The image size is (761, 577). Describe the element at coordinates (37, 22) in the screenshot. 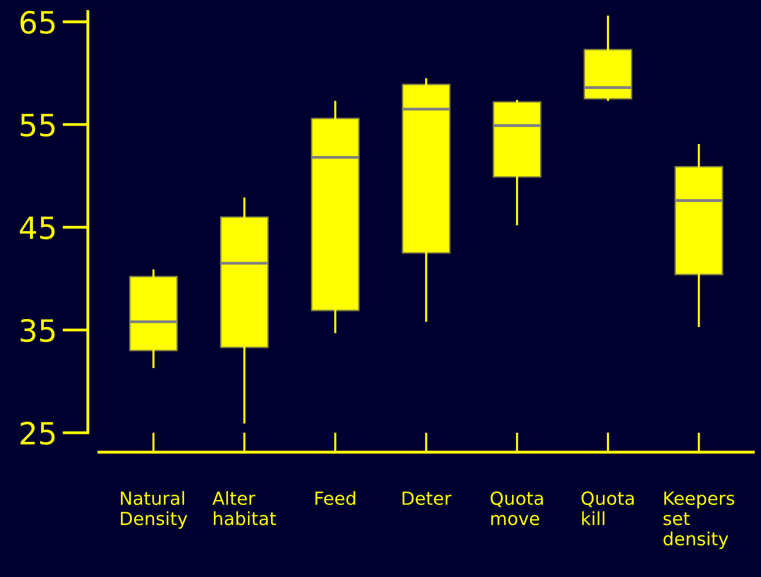

I see `y-tick-label: 65` at that location.